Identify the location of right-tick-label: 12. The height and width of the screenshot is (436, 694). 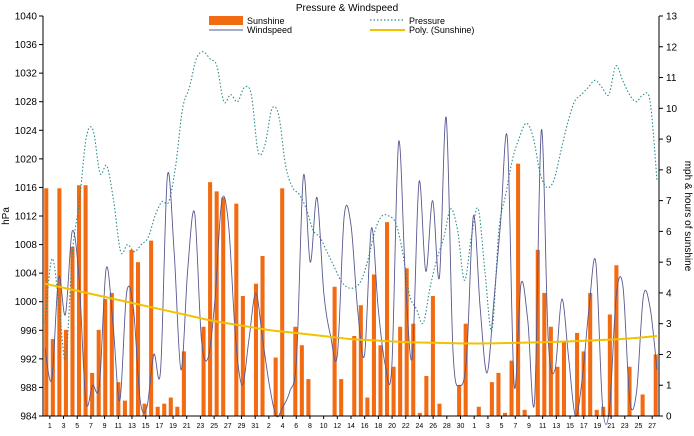
(672, 47).